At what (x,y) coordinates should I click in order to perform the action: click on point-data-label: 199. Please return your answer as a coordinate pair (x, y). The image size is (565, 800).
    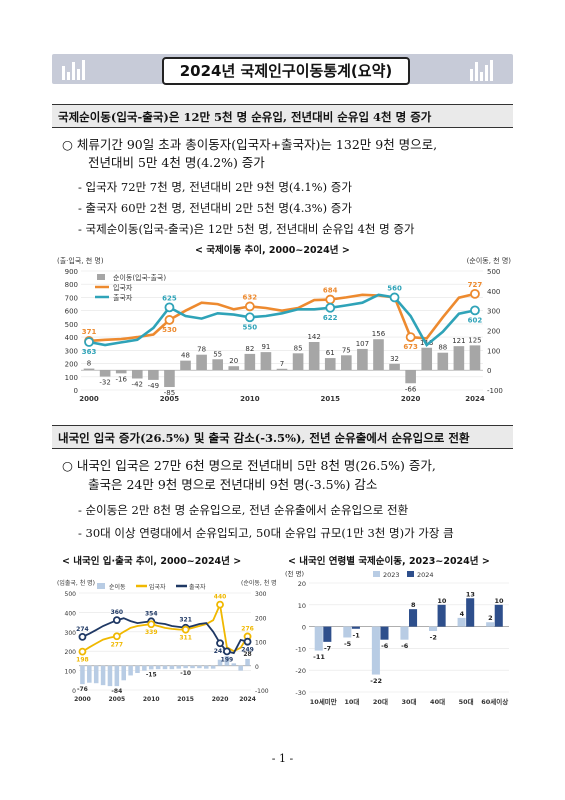
    Looking at the image, I should click on (227, 659).